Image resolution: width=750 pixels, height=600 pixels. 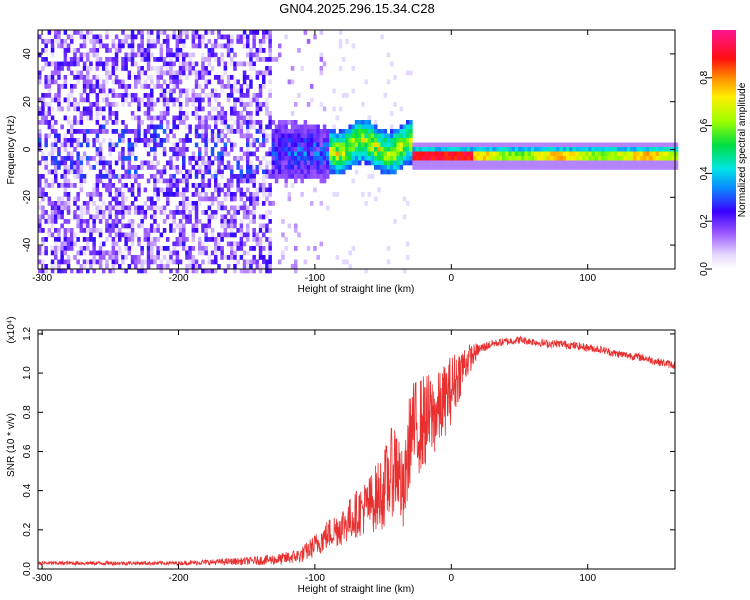 What do you see at coordinates (356, 589) in the screenshot?
I see `snr-x-axis-label: Height of straight line (km)` at bounding box center [356, 589].